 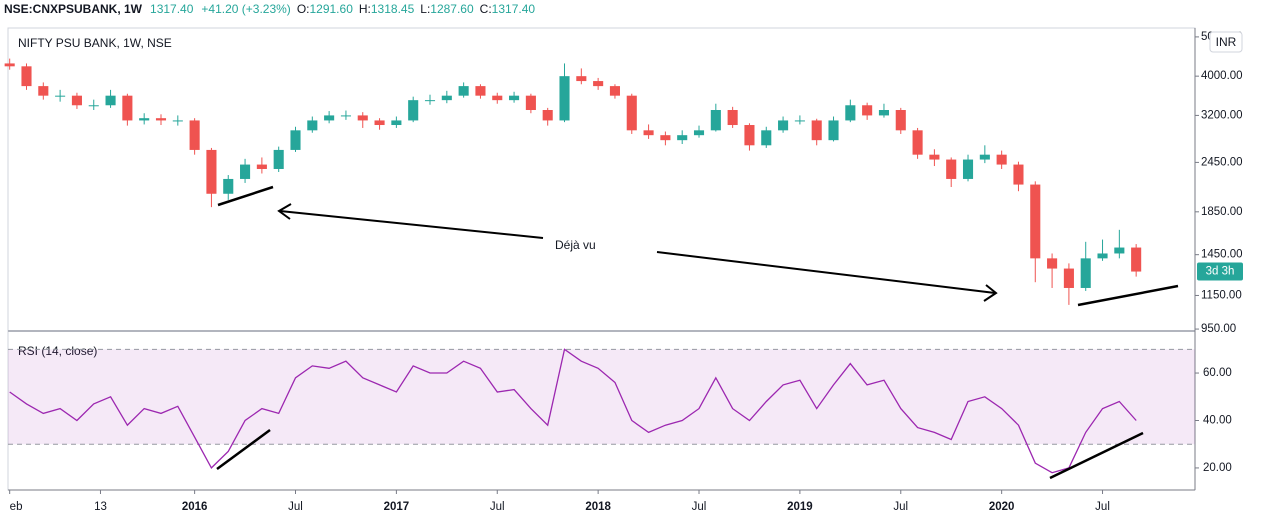 What do you see at coordinates (95, 43) in the screenshot?
I see `pane-title: NIFTY PSU BANK, 1W, NSE` at bounding box center [95, 43].